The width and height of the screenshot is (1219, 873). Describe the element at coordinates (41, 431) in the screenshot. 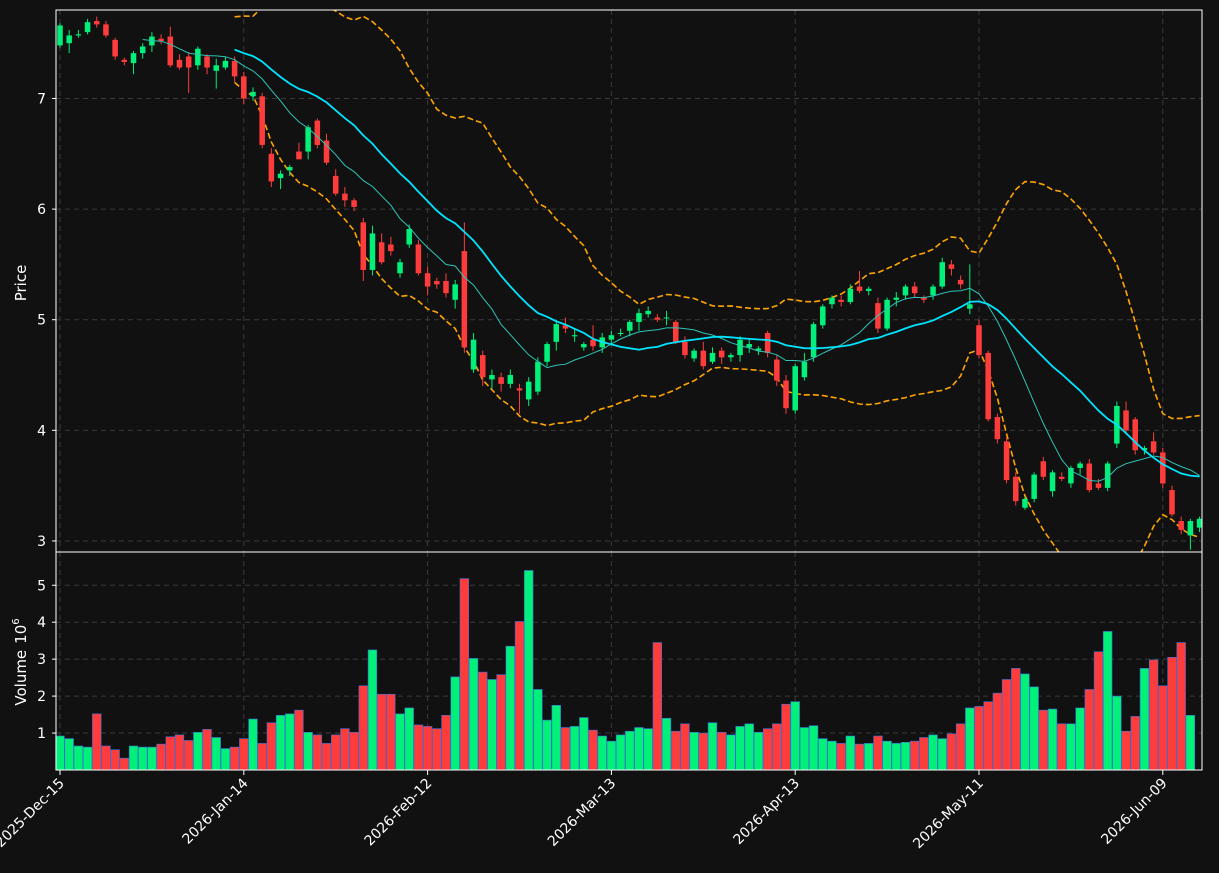

I see `price-tick-label: 4` at that location.